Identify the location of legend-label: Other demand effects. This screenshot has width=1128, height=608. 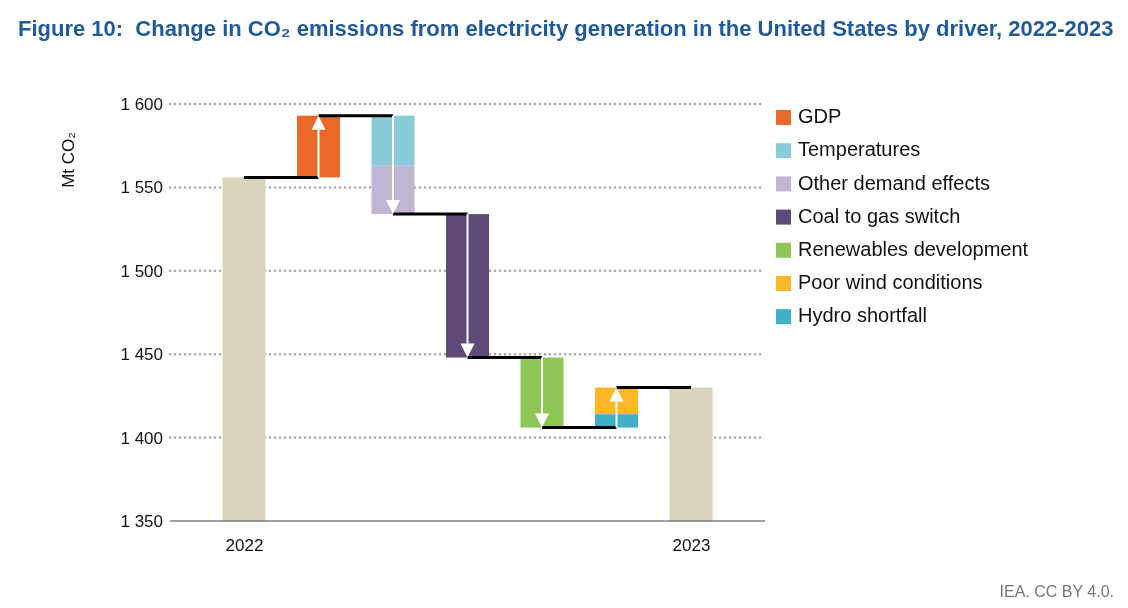
(894, 182).